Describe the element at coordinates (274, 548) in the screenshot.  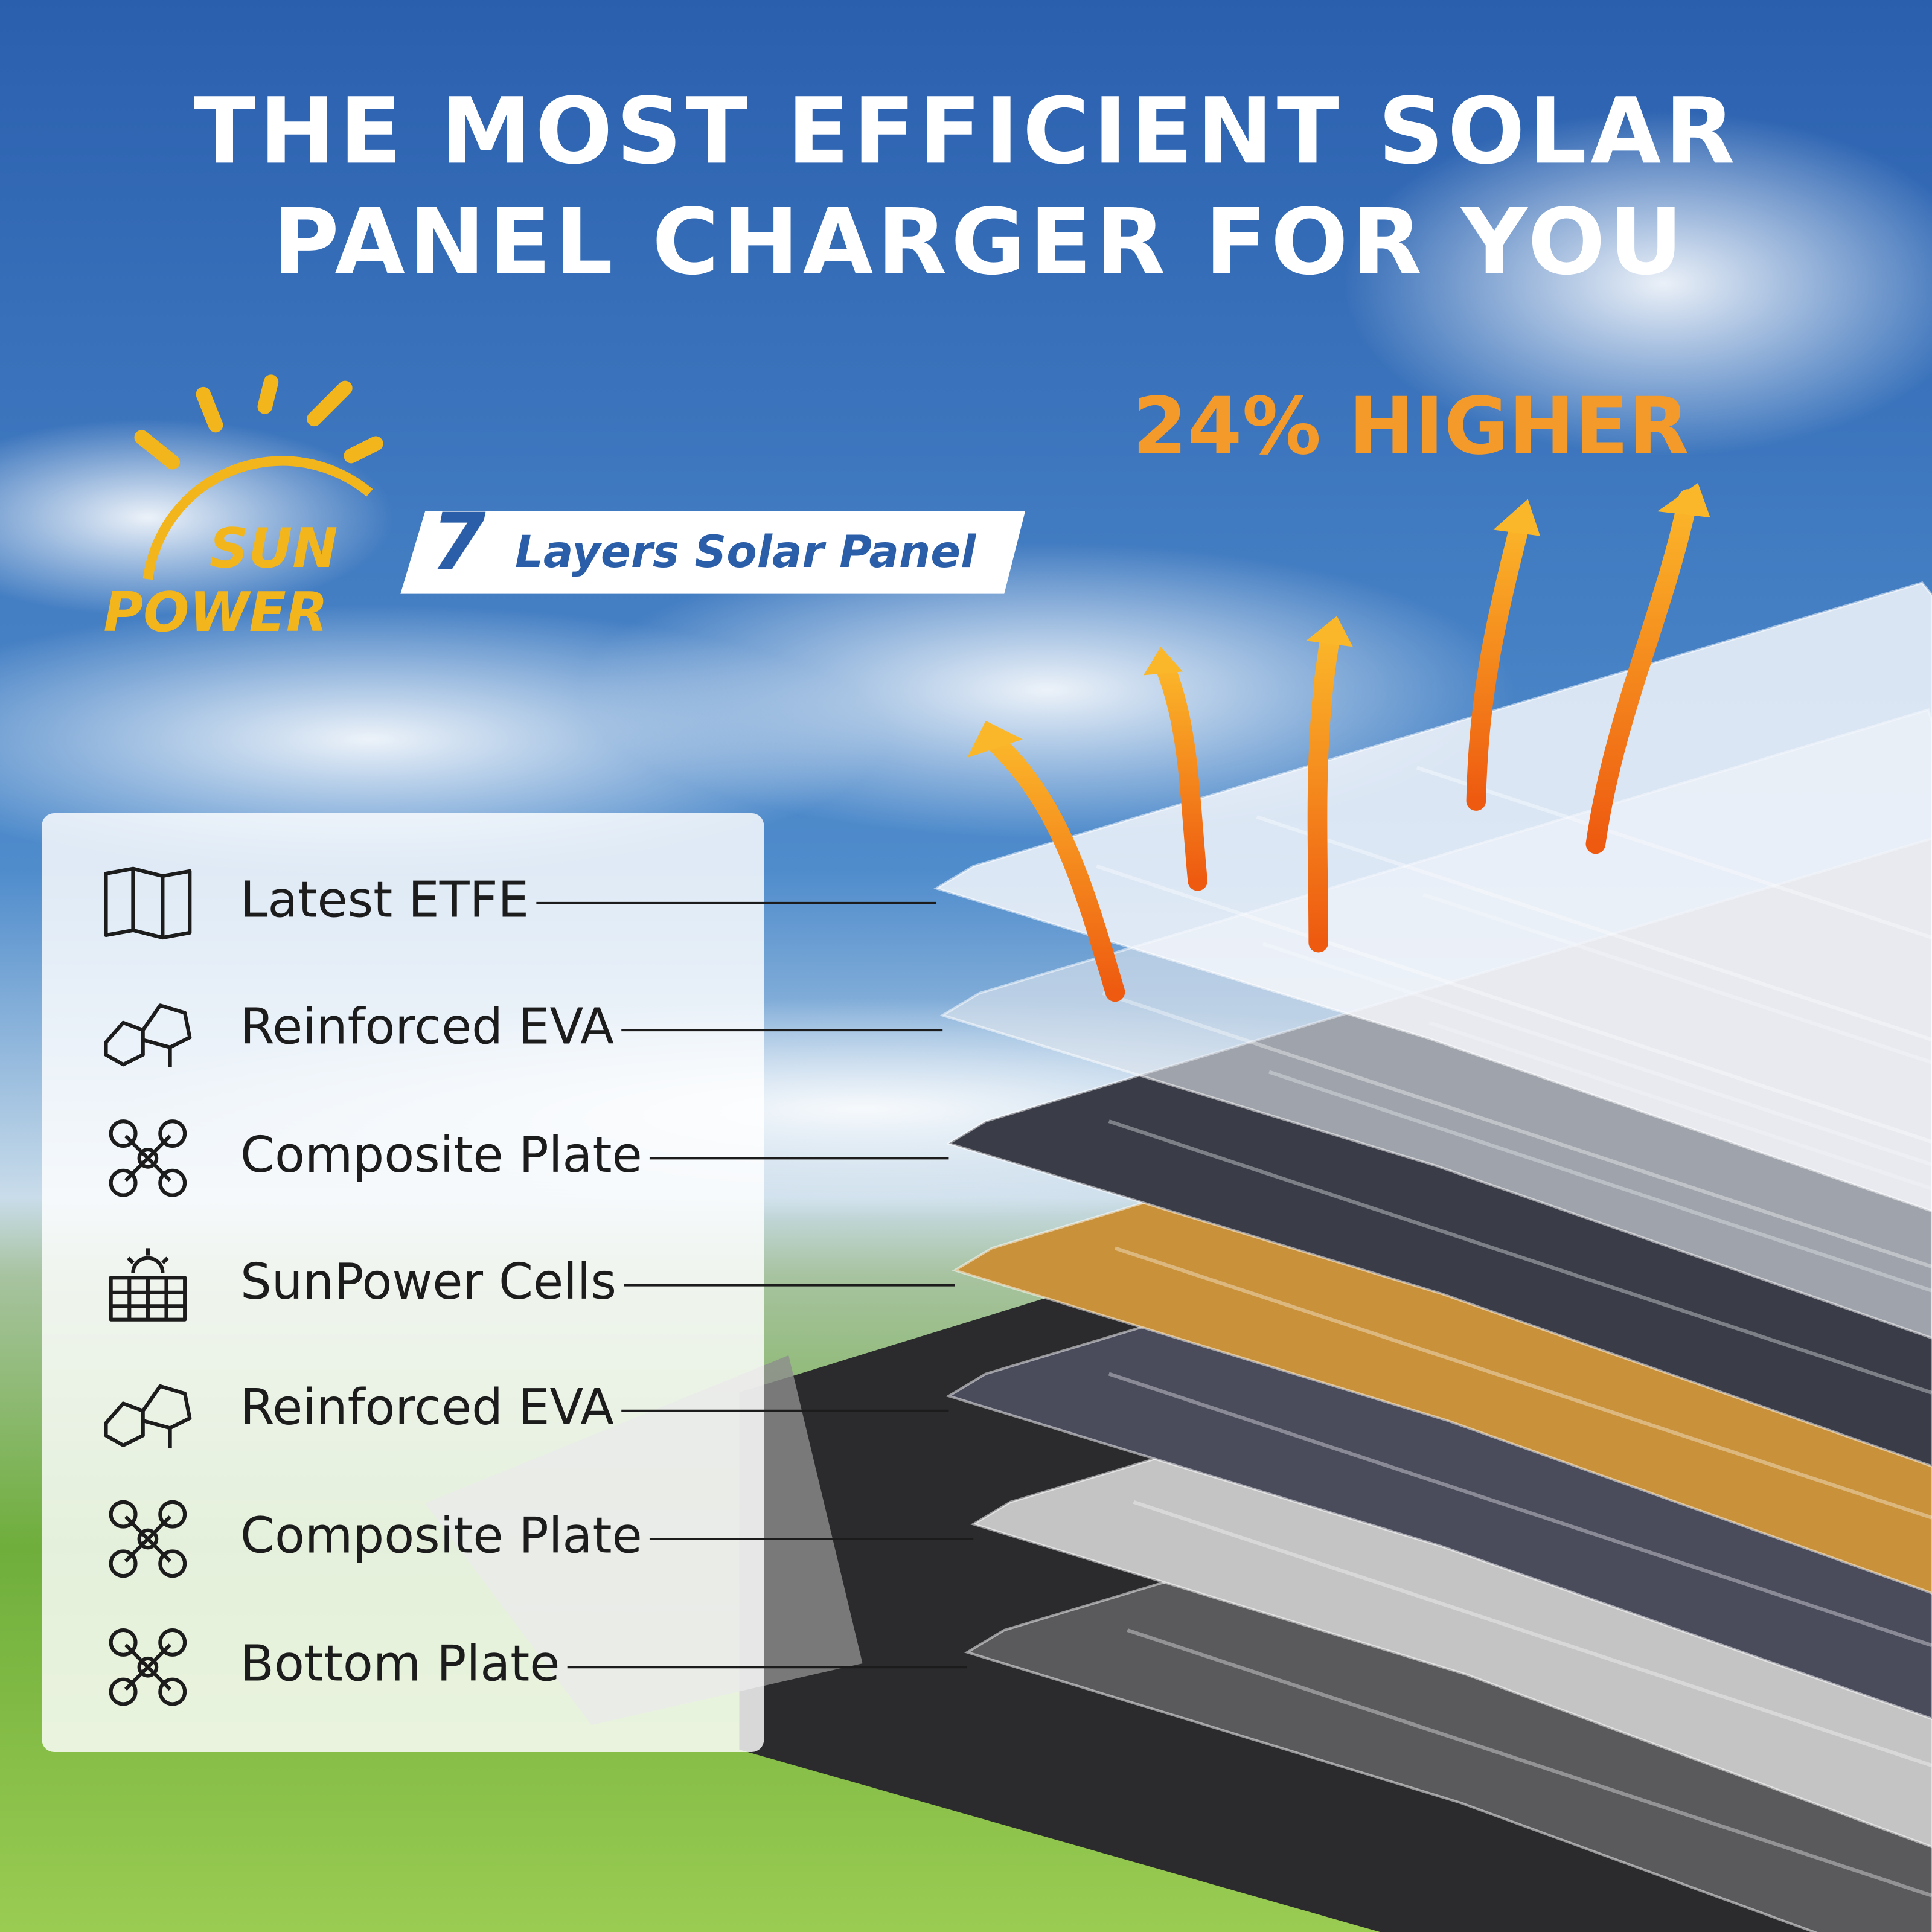
I see `logo-text: SUN` at that location.